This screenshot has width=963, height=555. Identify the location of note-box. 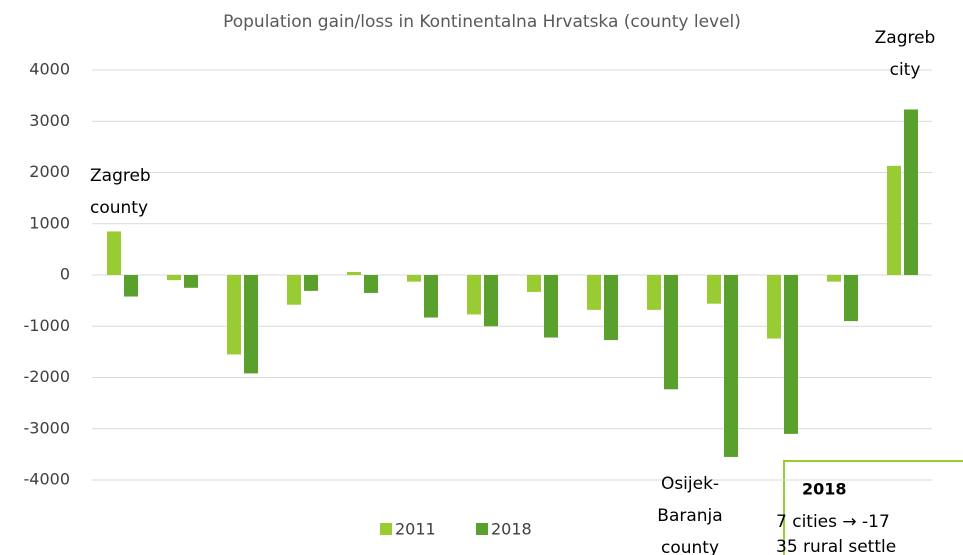
(873, 507).